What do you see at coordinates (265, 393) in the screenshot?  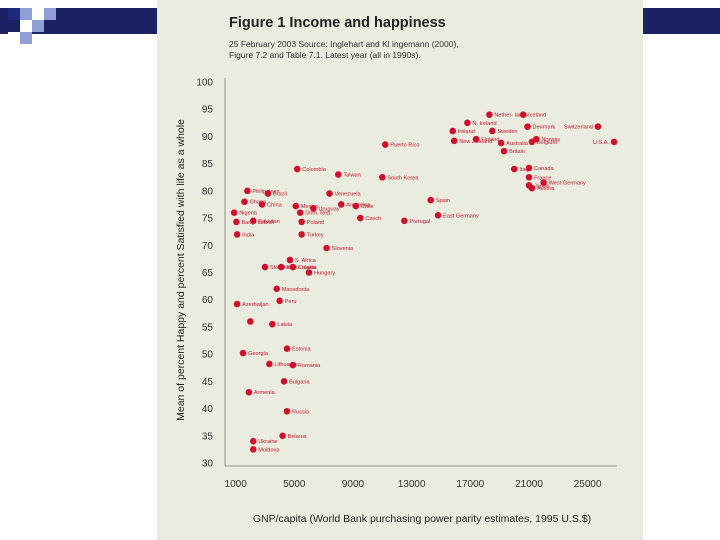 I see `point-label: Armenia` at bounding box center [265, 393].